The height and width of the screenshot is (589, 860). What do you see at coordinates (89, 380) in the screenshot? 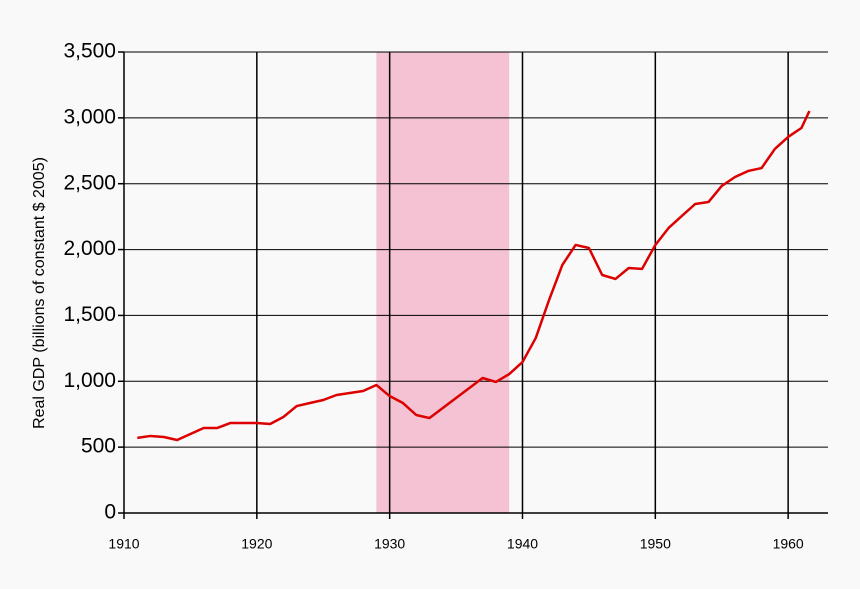
I see `y-tick-label: 1,000` at bounding box center [89, 380].